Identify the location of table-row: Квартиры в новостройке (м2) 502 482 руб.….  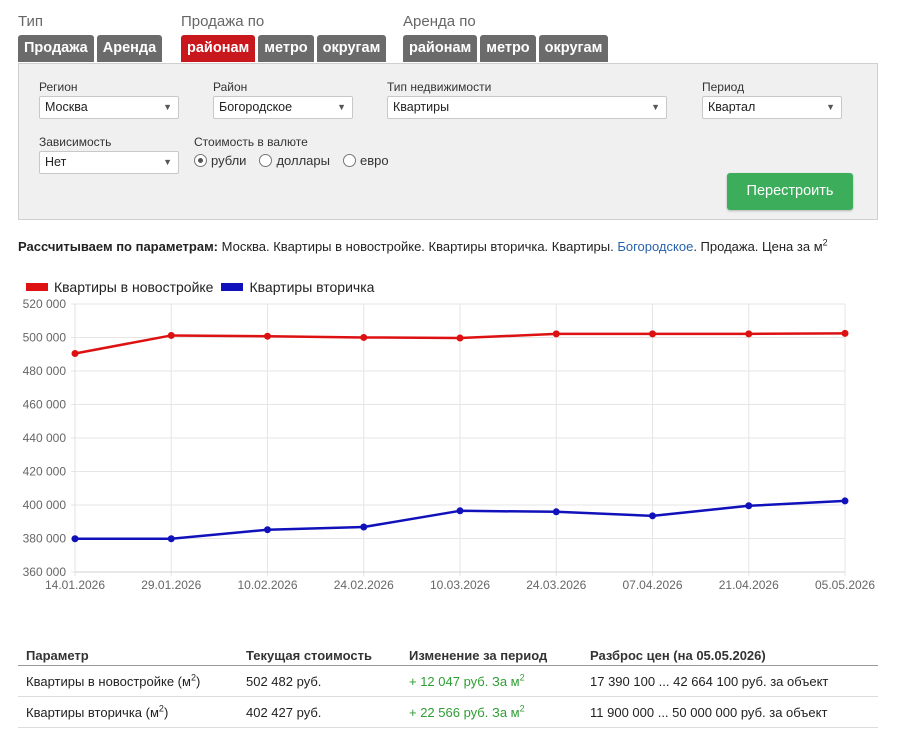
(448, 681).